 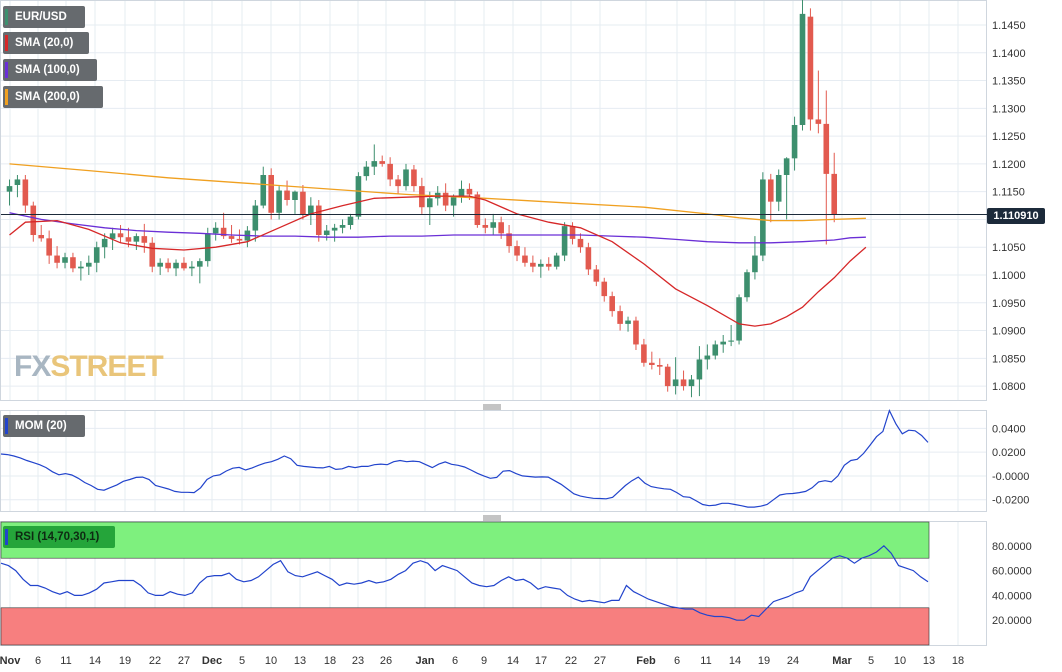 I want to click on legend-mom: MOM (20), so click(x=44, y=426).